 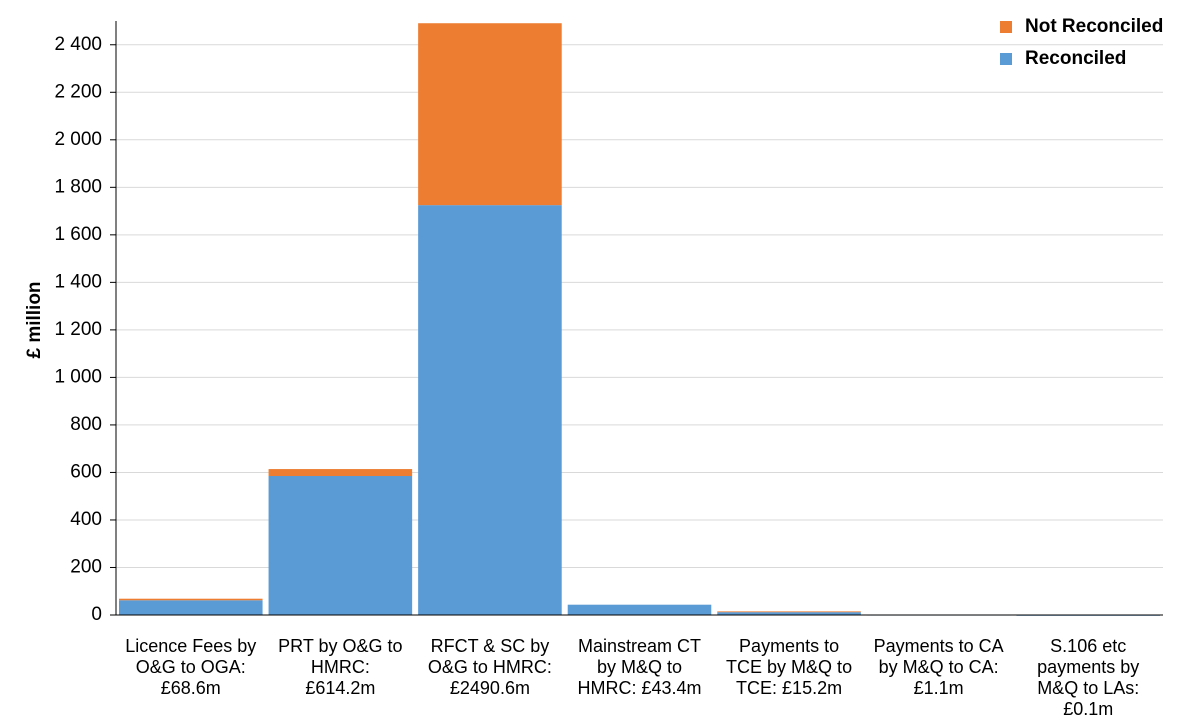 What do you see at coordinates (939, 646) in the screenshot?
I see `x-category-label-line: Payments to CA` at bounding box center [939, 646].